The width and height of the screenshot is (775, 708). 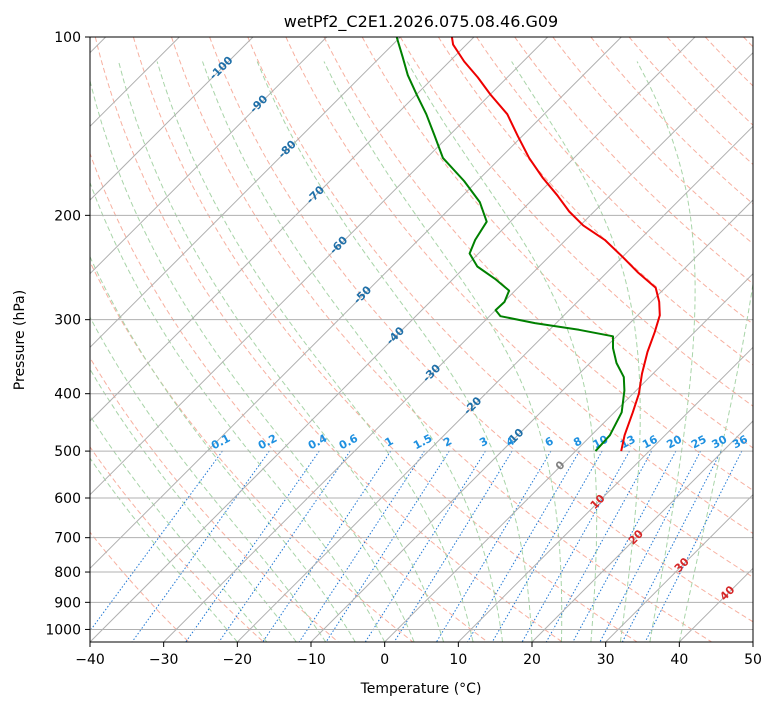 I want to click on y-tick-label: 500, so click(x=67, y=452).